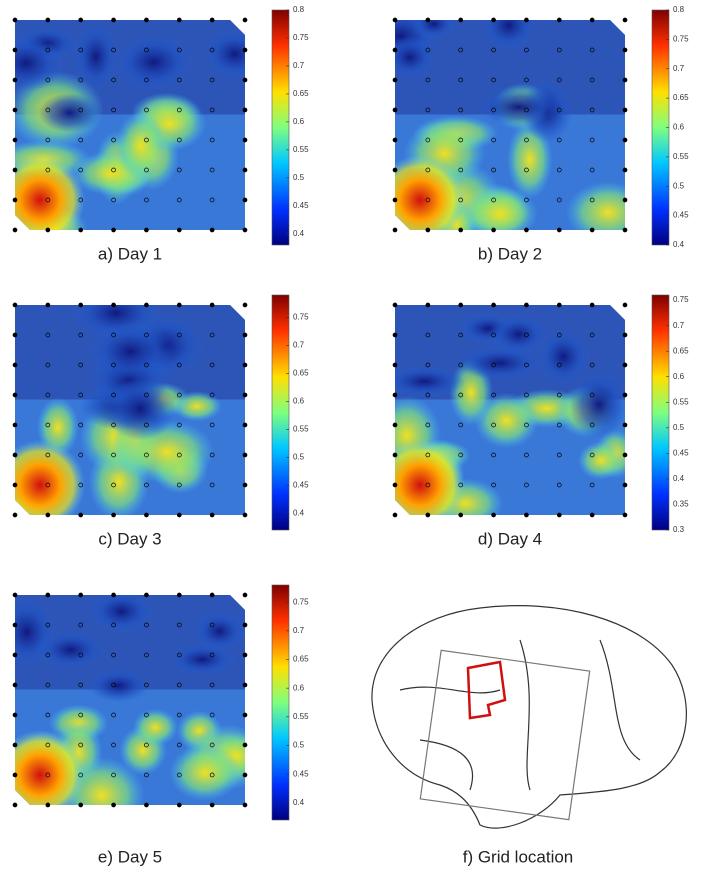  What do you see at coordinates (529, 717) in the screenshot?
I see `brain-drawing` at bounding box center [529, 717].